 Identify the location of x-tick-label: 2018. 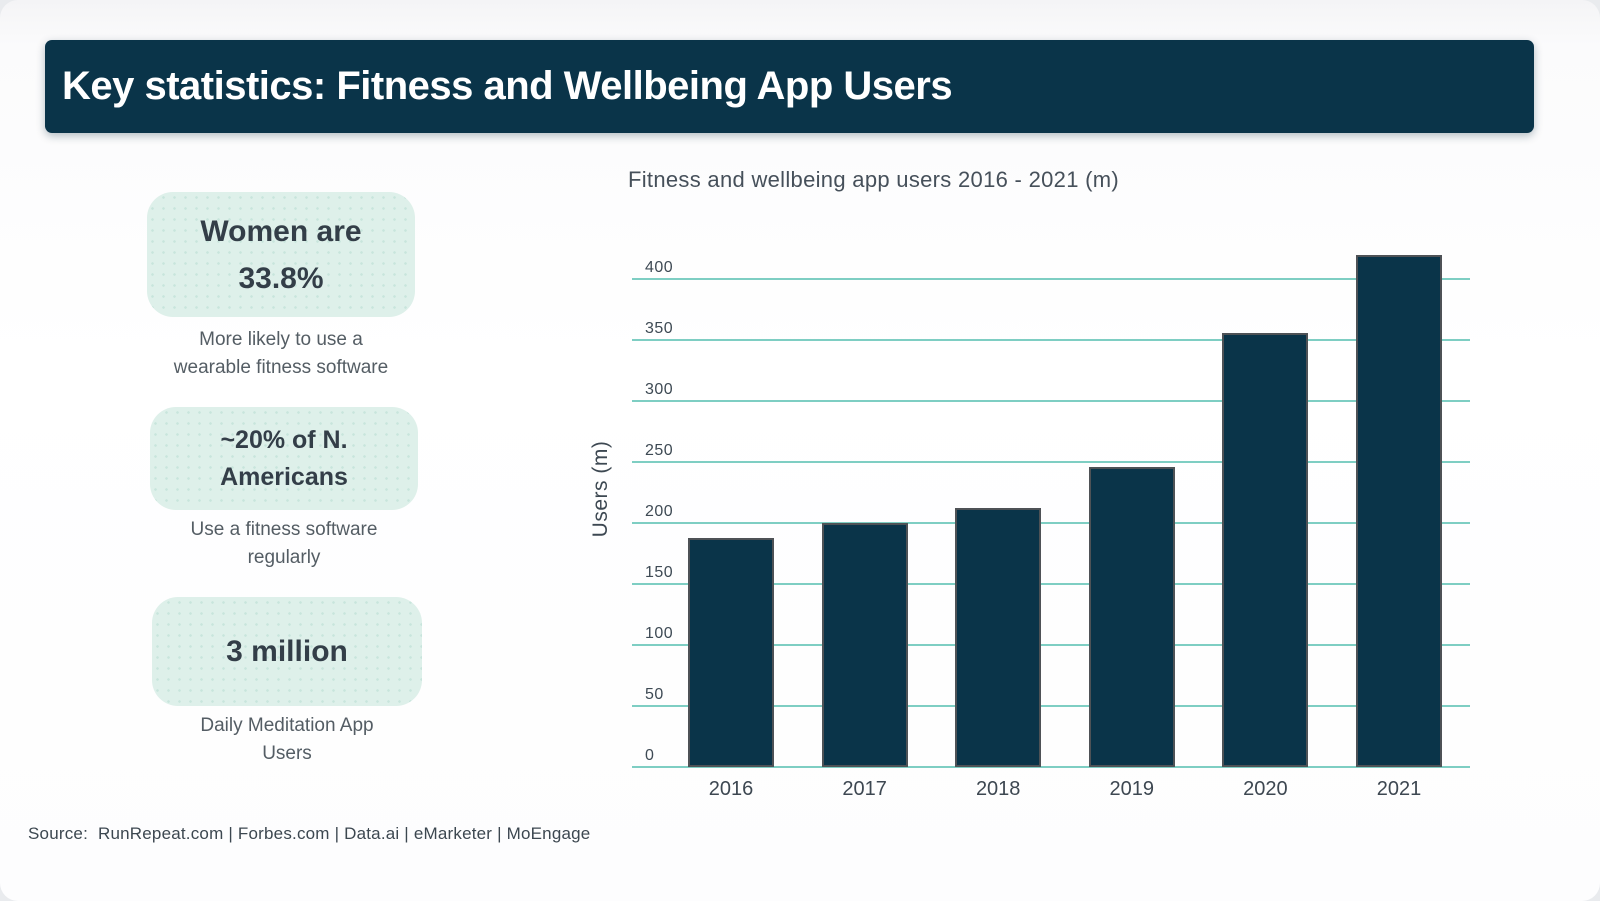
(998, 789).